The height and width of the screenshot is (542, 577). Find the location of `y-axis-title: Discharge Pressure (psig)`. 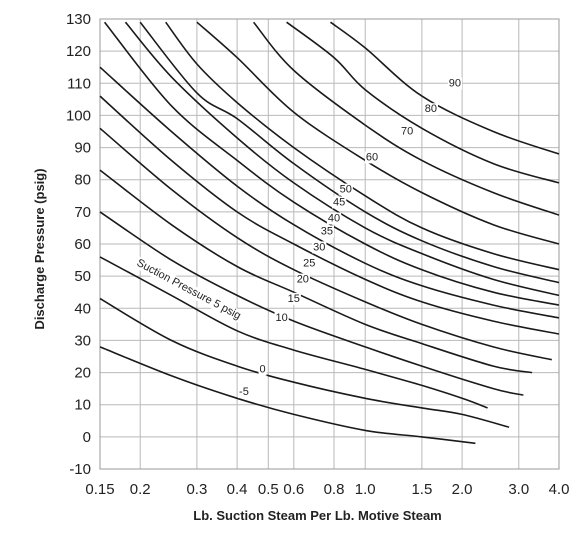

y-axis-title: Discharge Pressure (psig) is located at coordinates (39, 248).